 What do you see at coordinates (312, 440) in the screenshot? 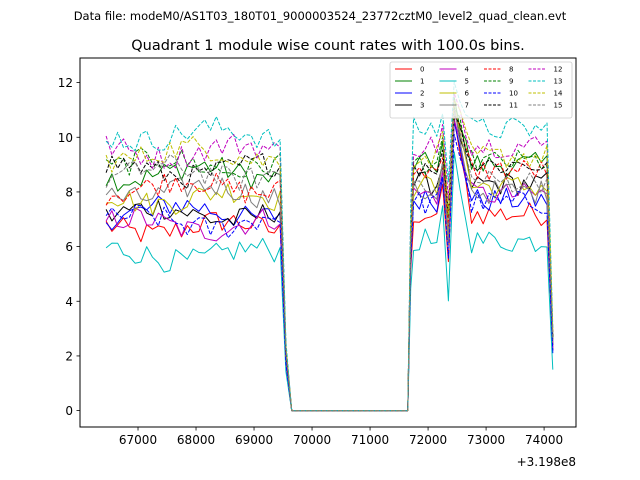
I see `x-tick-label: 70000` at bounding box center [312, 440].